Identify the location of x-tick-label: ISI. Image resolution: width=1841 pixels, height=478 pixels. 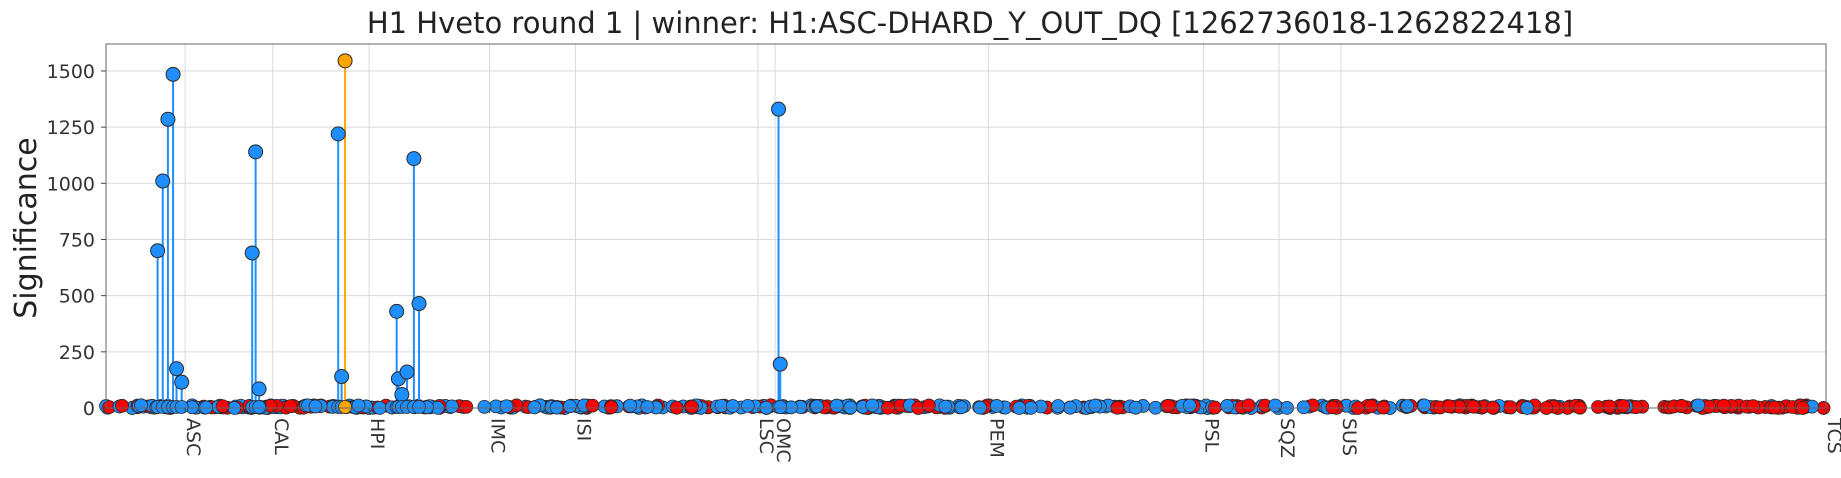
(584, 429).